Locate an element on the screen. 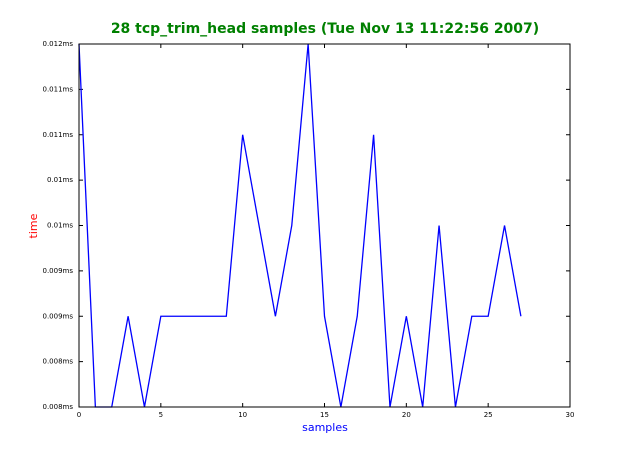 Image resolution: width=633 pixels, height=453 pixels. x-tick-label: 20 is located at coordinates (406, 415).